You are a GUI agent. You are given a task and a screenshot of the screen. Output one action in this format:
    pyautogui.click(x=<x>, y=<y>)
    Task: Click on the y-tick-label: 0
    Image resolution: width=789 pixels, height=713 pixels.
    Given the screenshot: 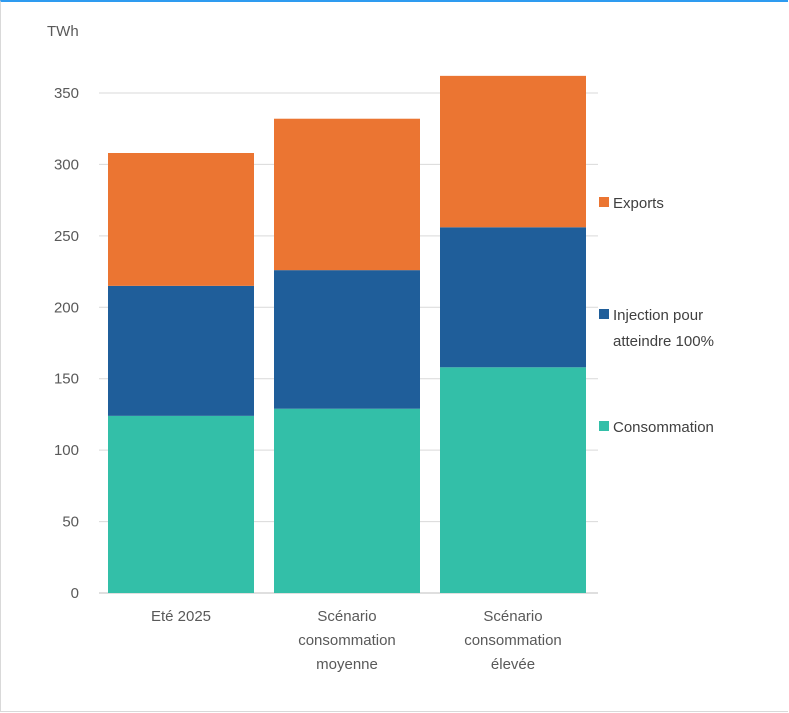 What is the action you would take?
    pyautogui.click(x=75, y=593)
    